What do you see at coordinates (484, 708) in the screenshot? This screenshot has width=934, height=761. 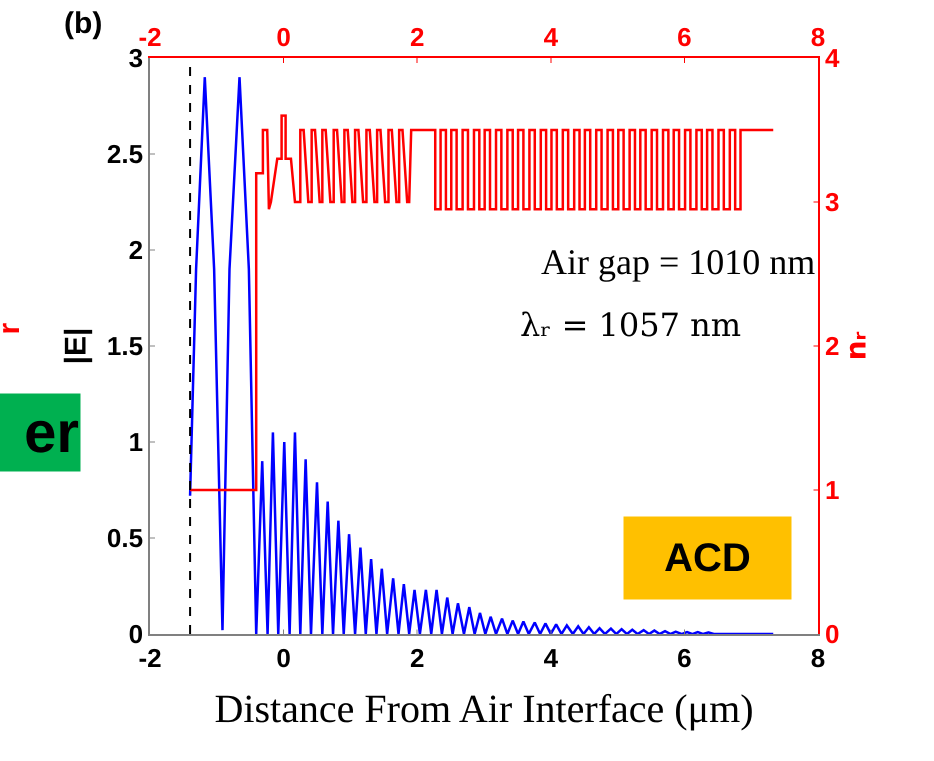 I see `x-axis-title: Distance From Air Interface (μm)` at bounding box center [484, 708].